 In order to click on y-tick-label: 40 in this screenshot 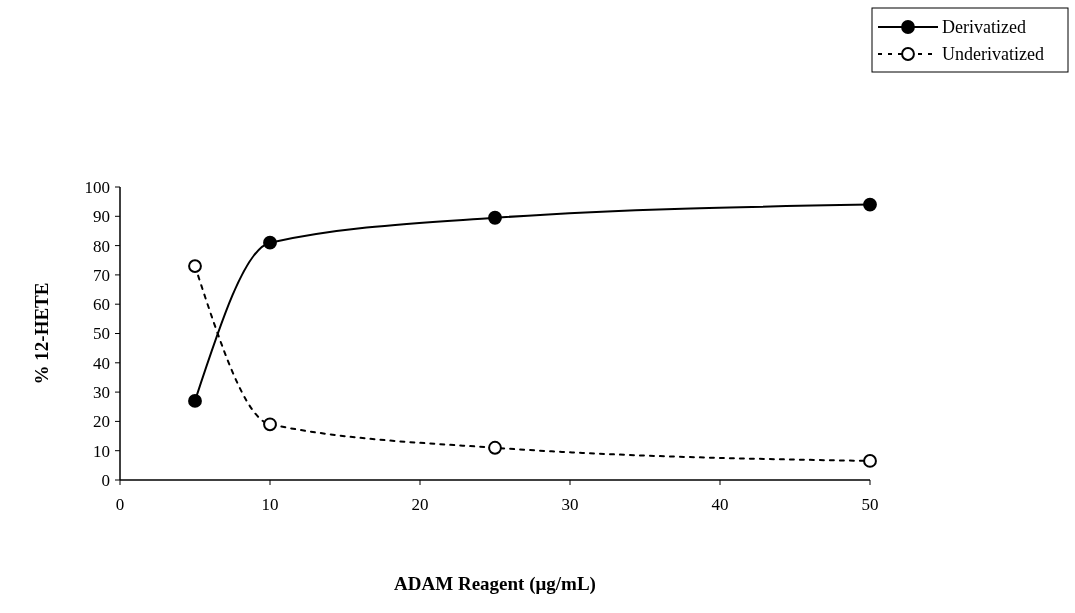, I will do `click(101, 363)`.